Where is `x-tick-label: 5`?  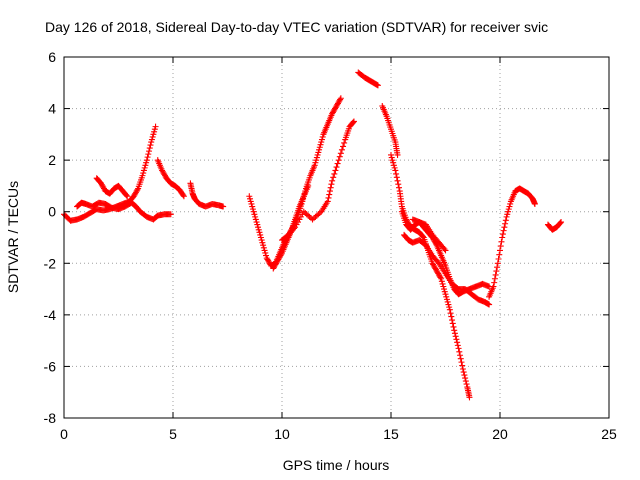 x-tick-label: 5 is located at coordinates (173, 434).